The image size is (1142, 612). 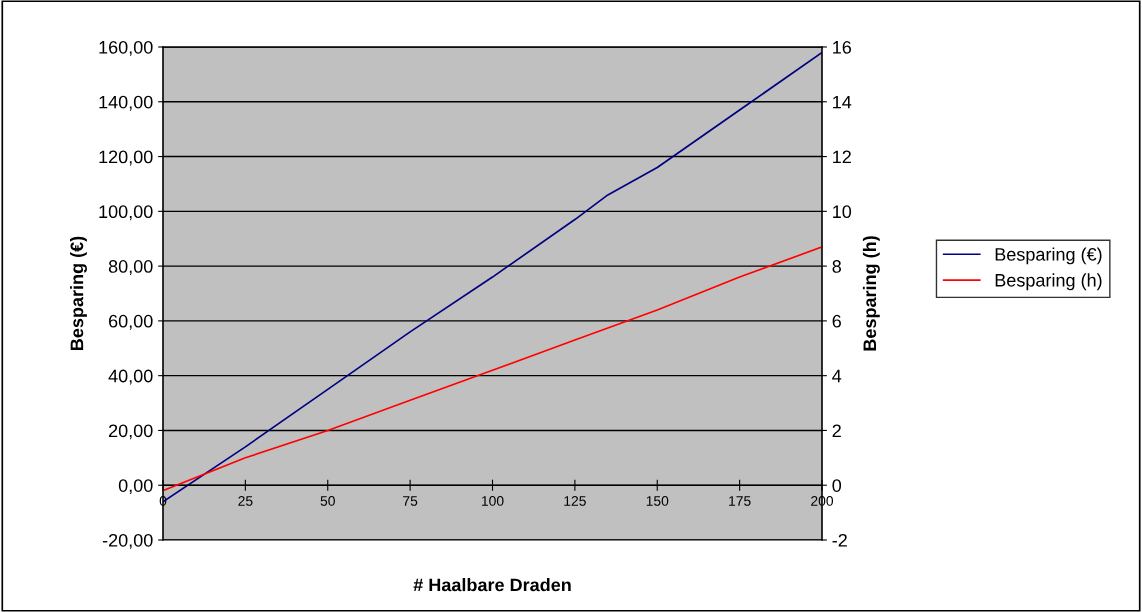 I want to click on x-tick-label: 100, so click(x=492, y=501).